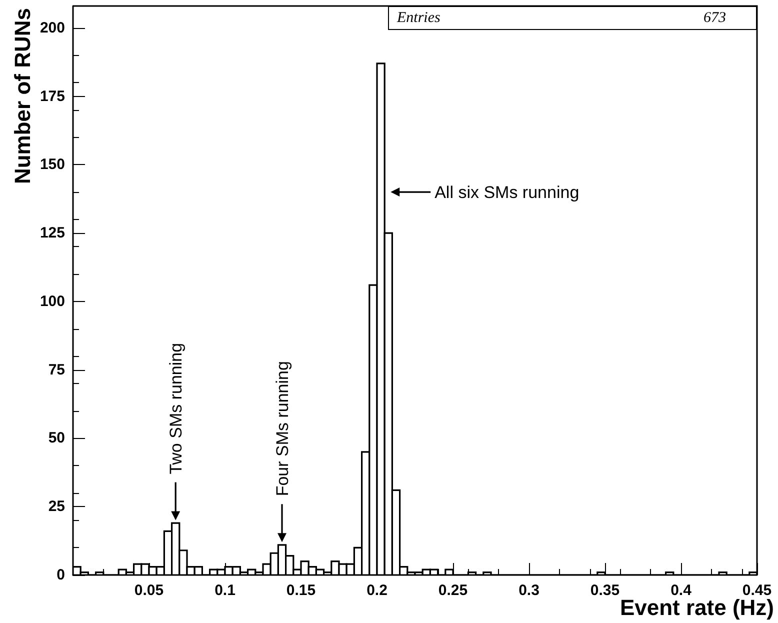 The image size is (778, 623). I want to click on y-tick-label: 25, so click(56, 507).